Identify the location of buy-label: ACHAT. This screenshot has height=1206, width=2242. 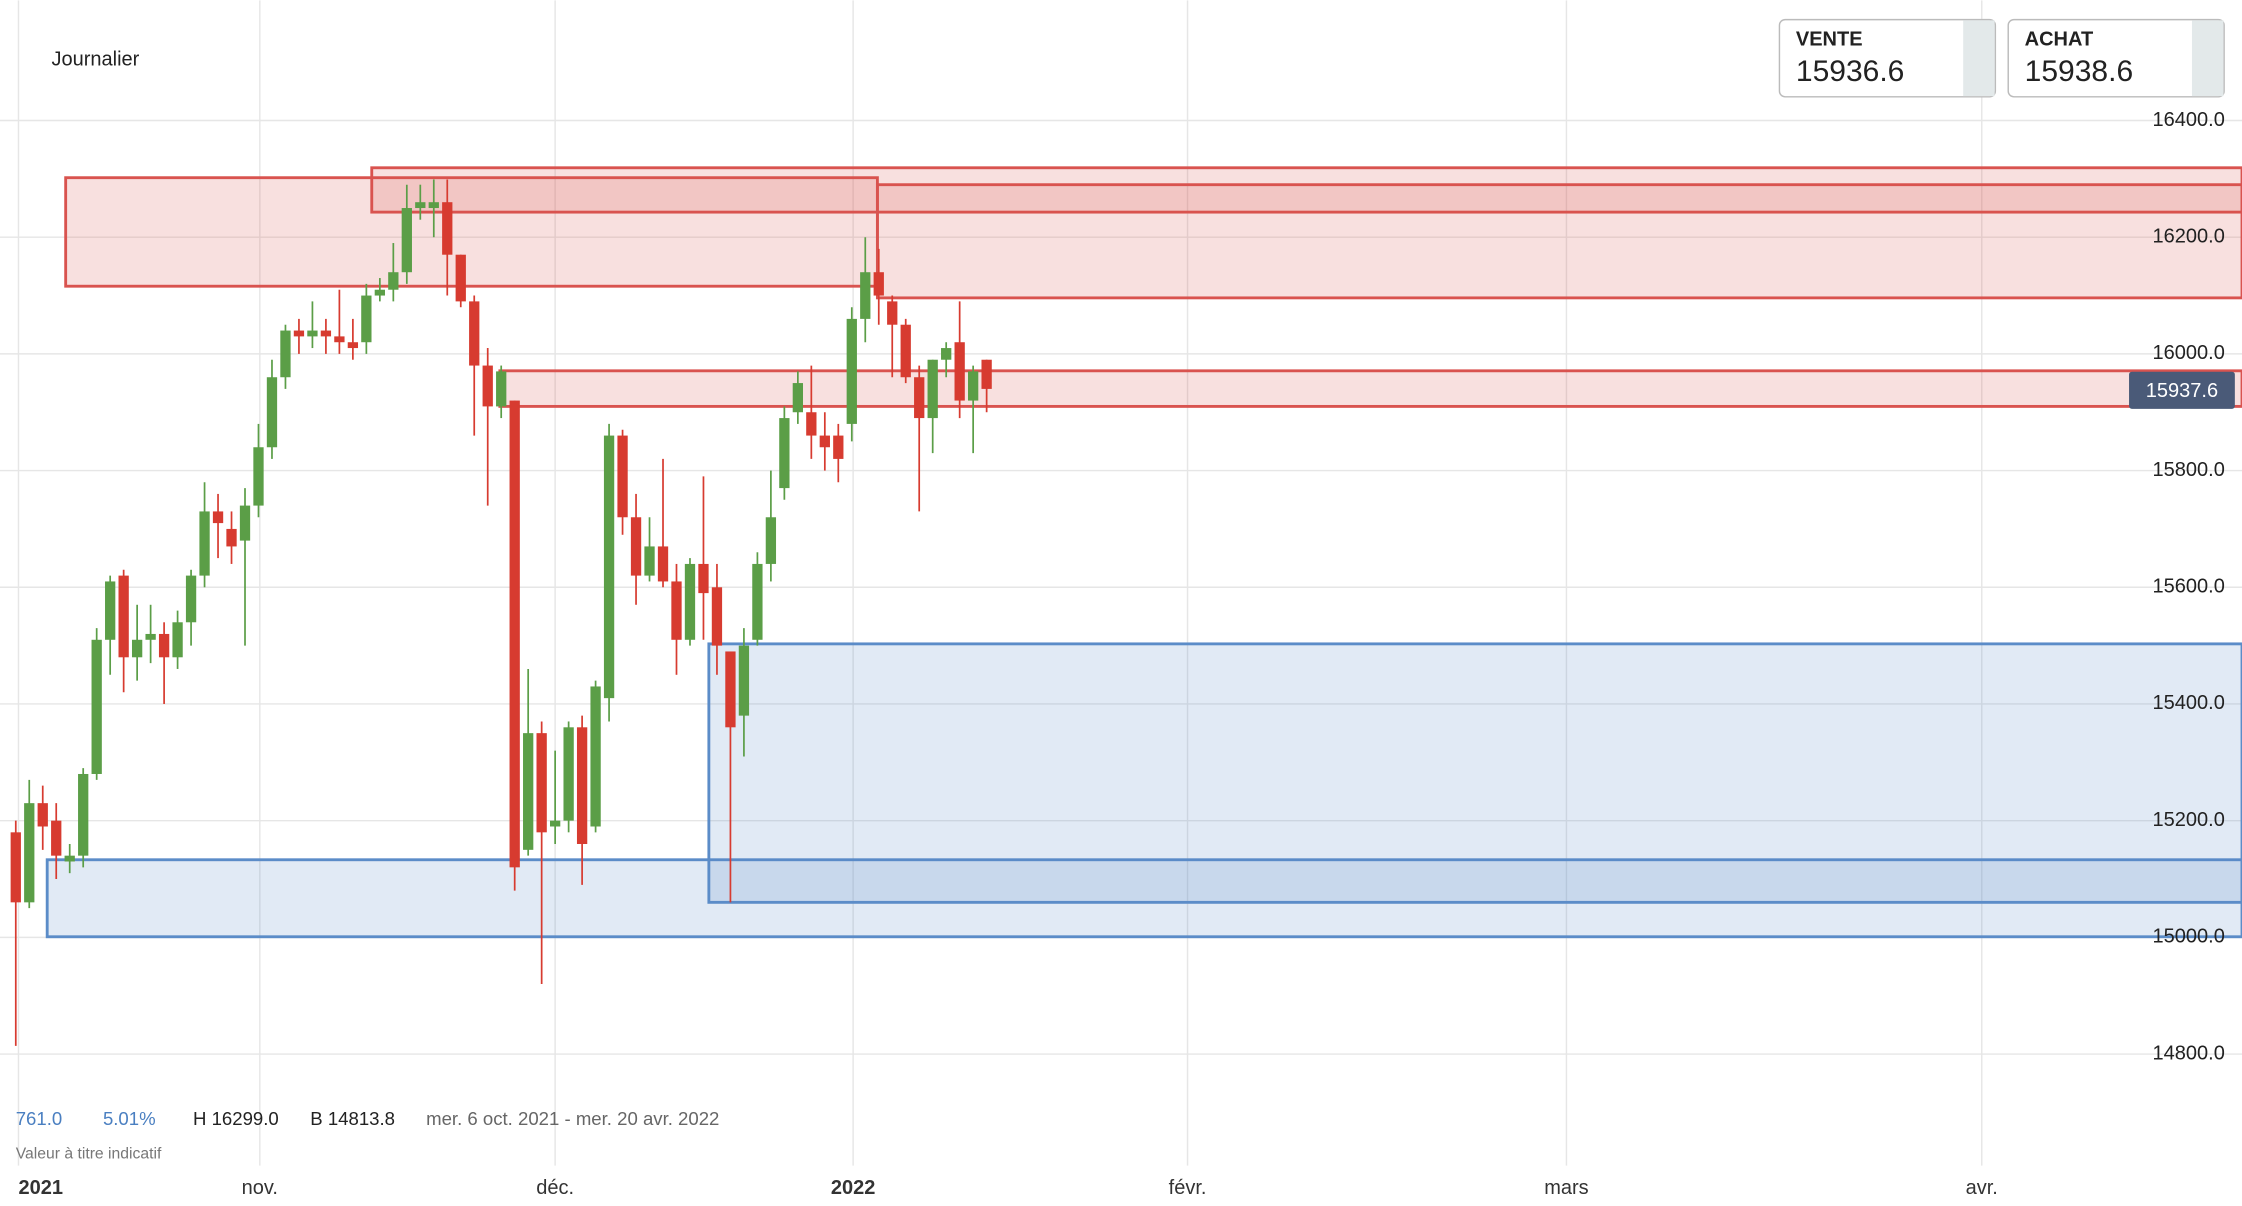
(2059, 40).